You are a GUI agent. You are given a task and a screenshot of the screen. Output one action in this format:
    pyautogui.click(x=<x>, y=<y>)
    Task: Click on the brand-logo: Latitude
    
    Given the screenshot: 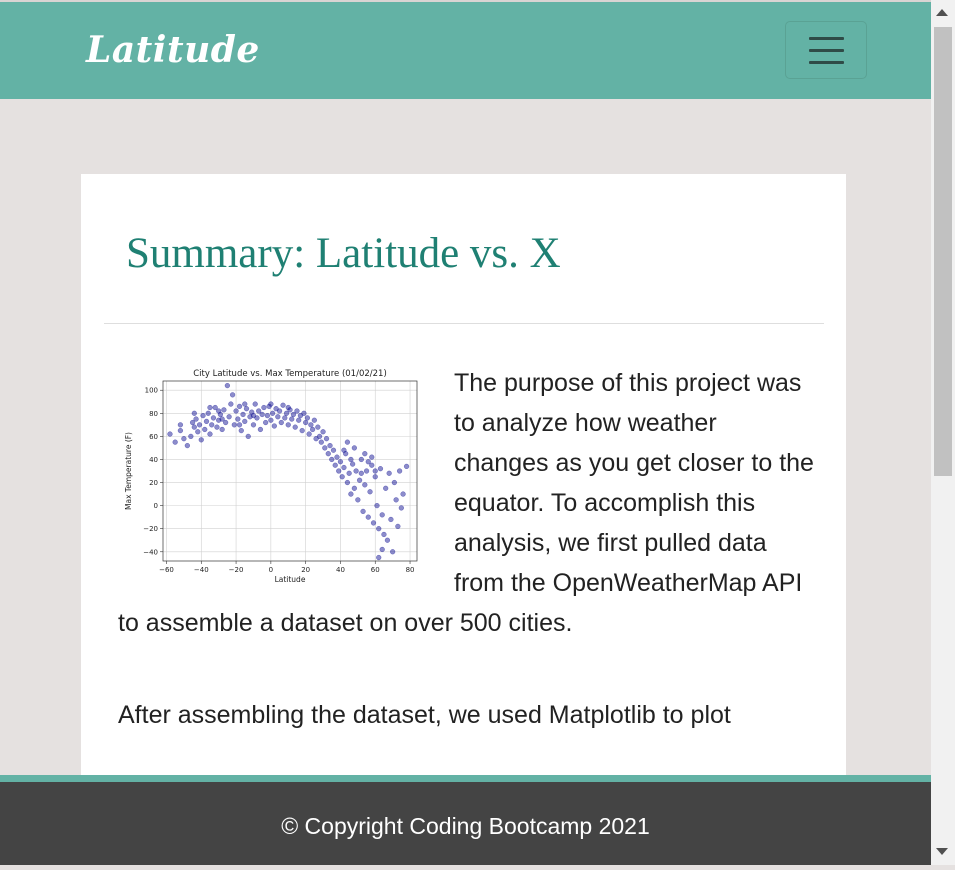 What is the action you would take?
    pyautogui.click(x=173, y=50)
    